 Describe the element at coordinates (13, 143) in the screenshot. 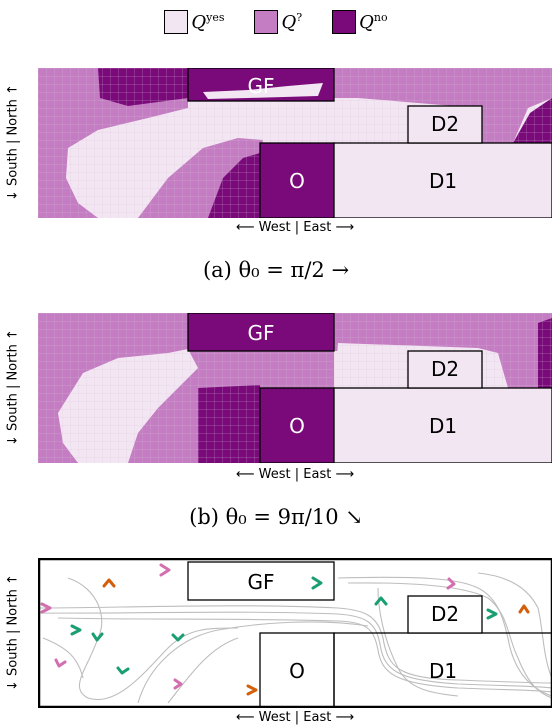

I see `y-axis-label-a: ↓ South | North ↑` at that location.